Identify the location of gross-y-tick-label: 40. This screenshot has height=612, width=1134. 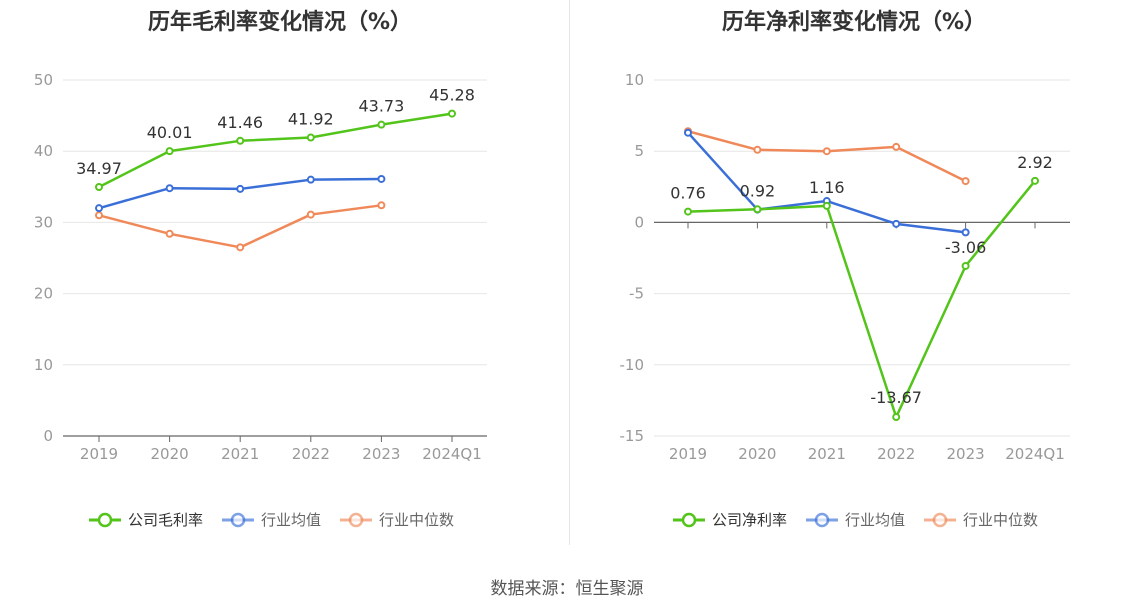
(43, 151).